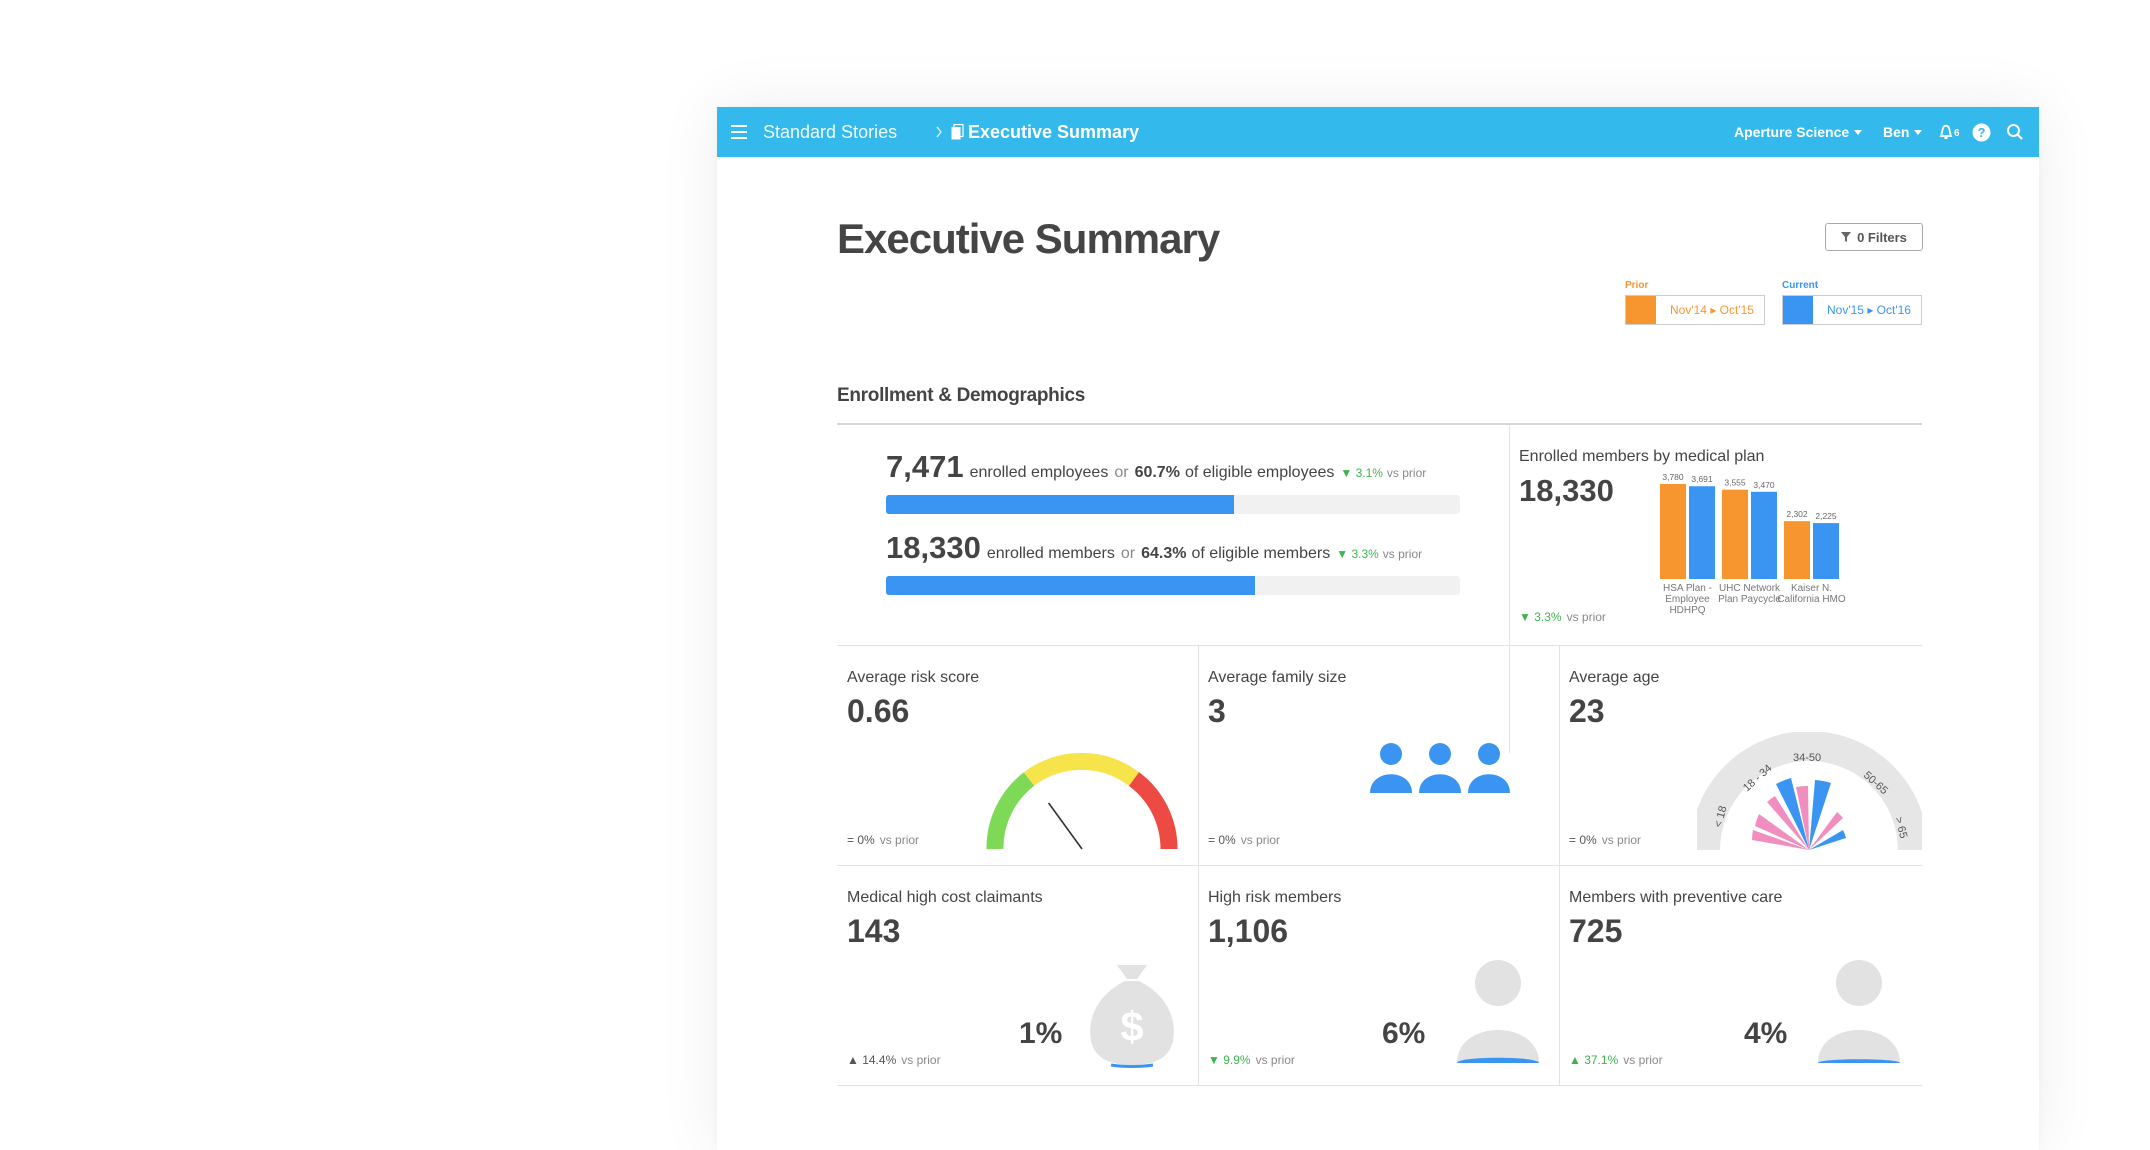  What do you see at coordinates (1275, 897) in the screenshot?
I see `highrisk-label: High risk members` at bounding box center [1275, 897].